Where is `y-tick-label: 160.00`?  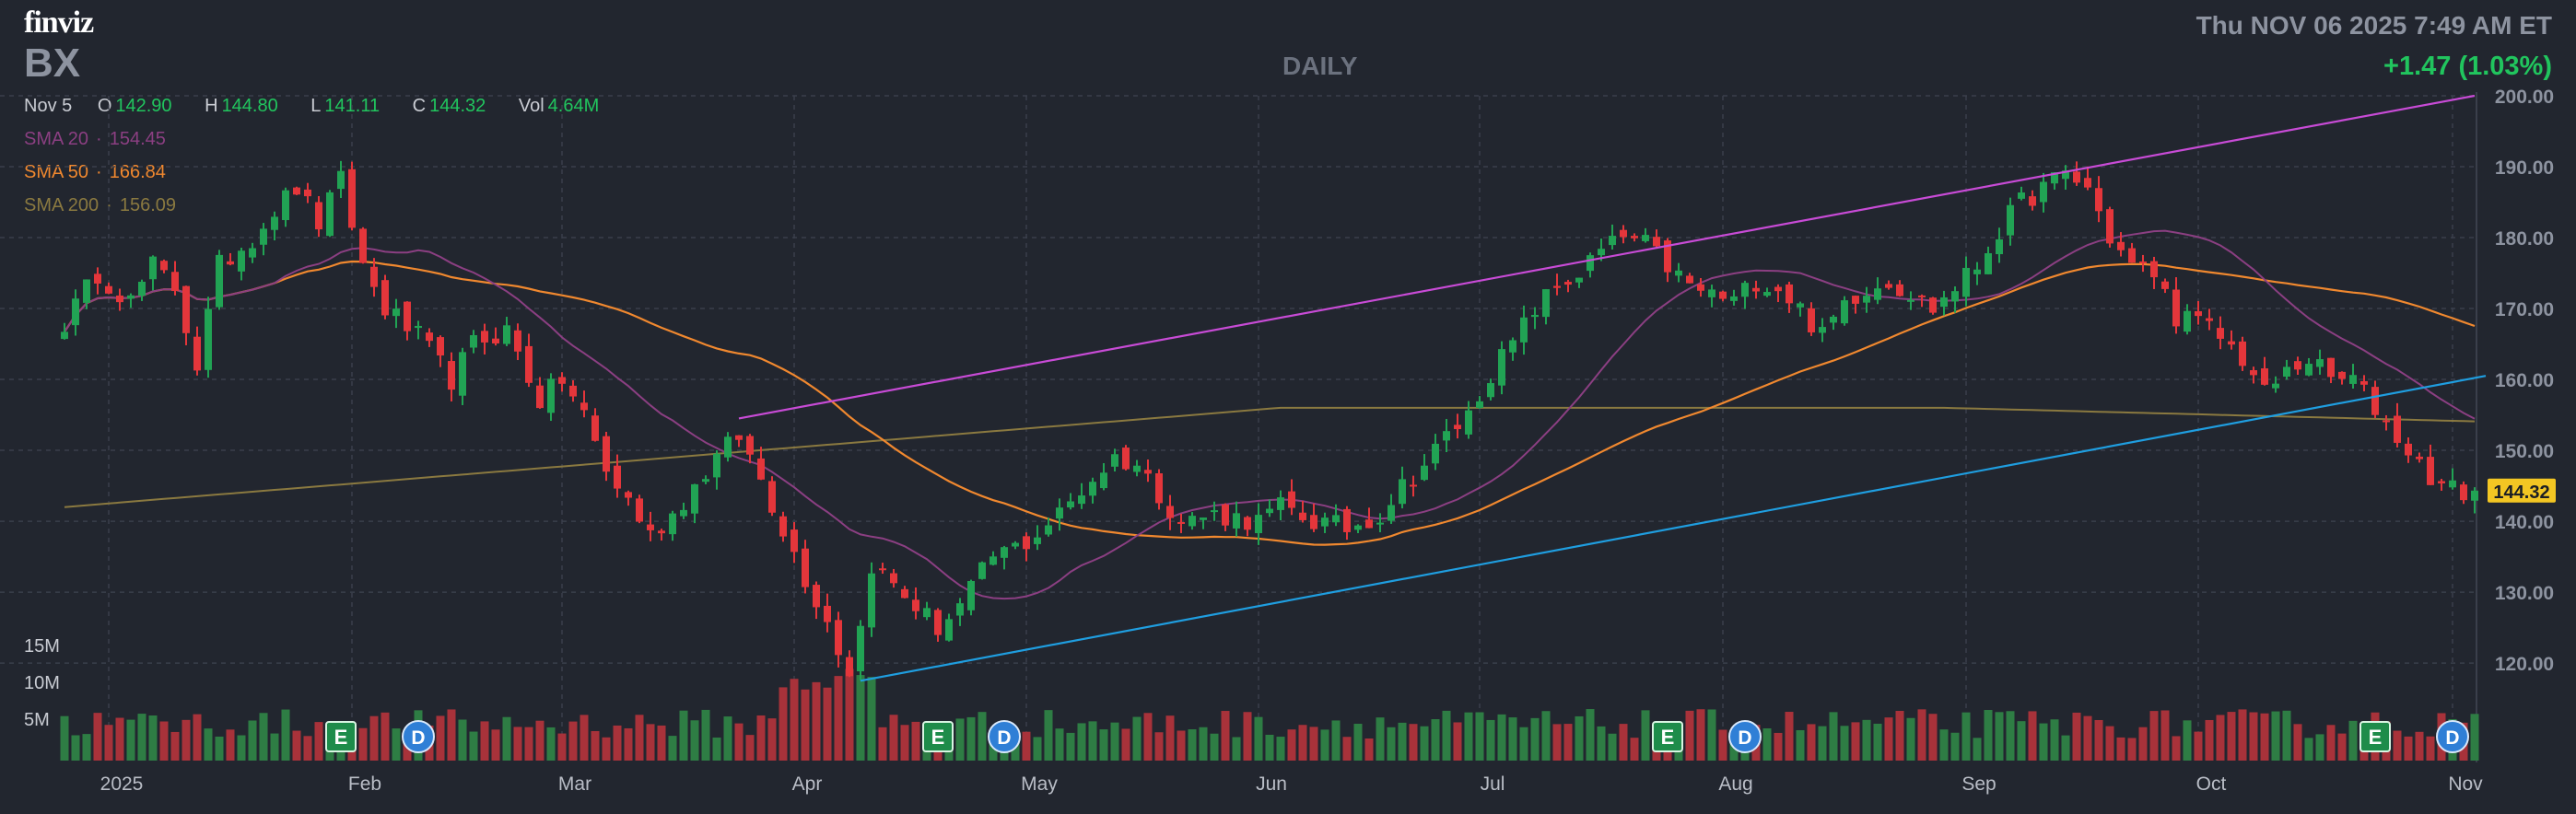 y-tick-label: 160.00 is located at coordinates (2524, 380).